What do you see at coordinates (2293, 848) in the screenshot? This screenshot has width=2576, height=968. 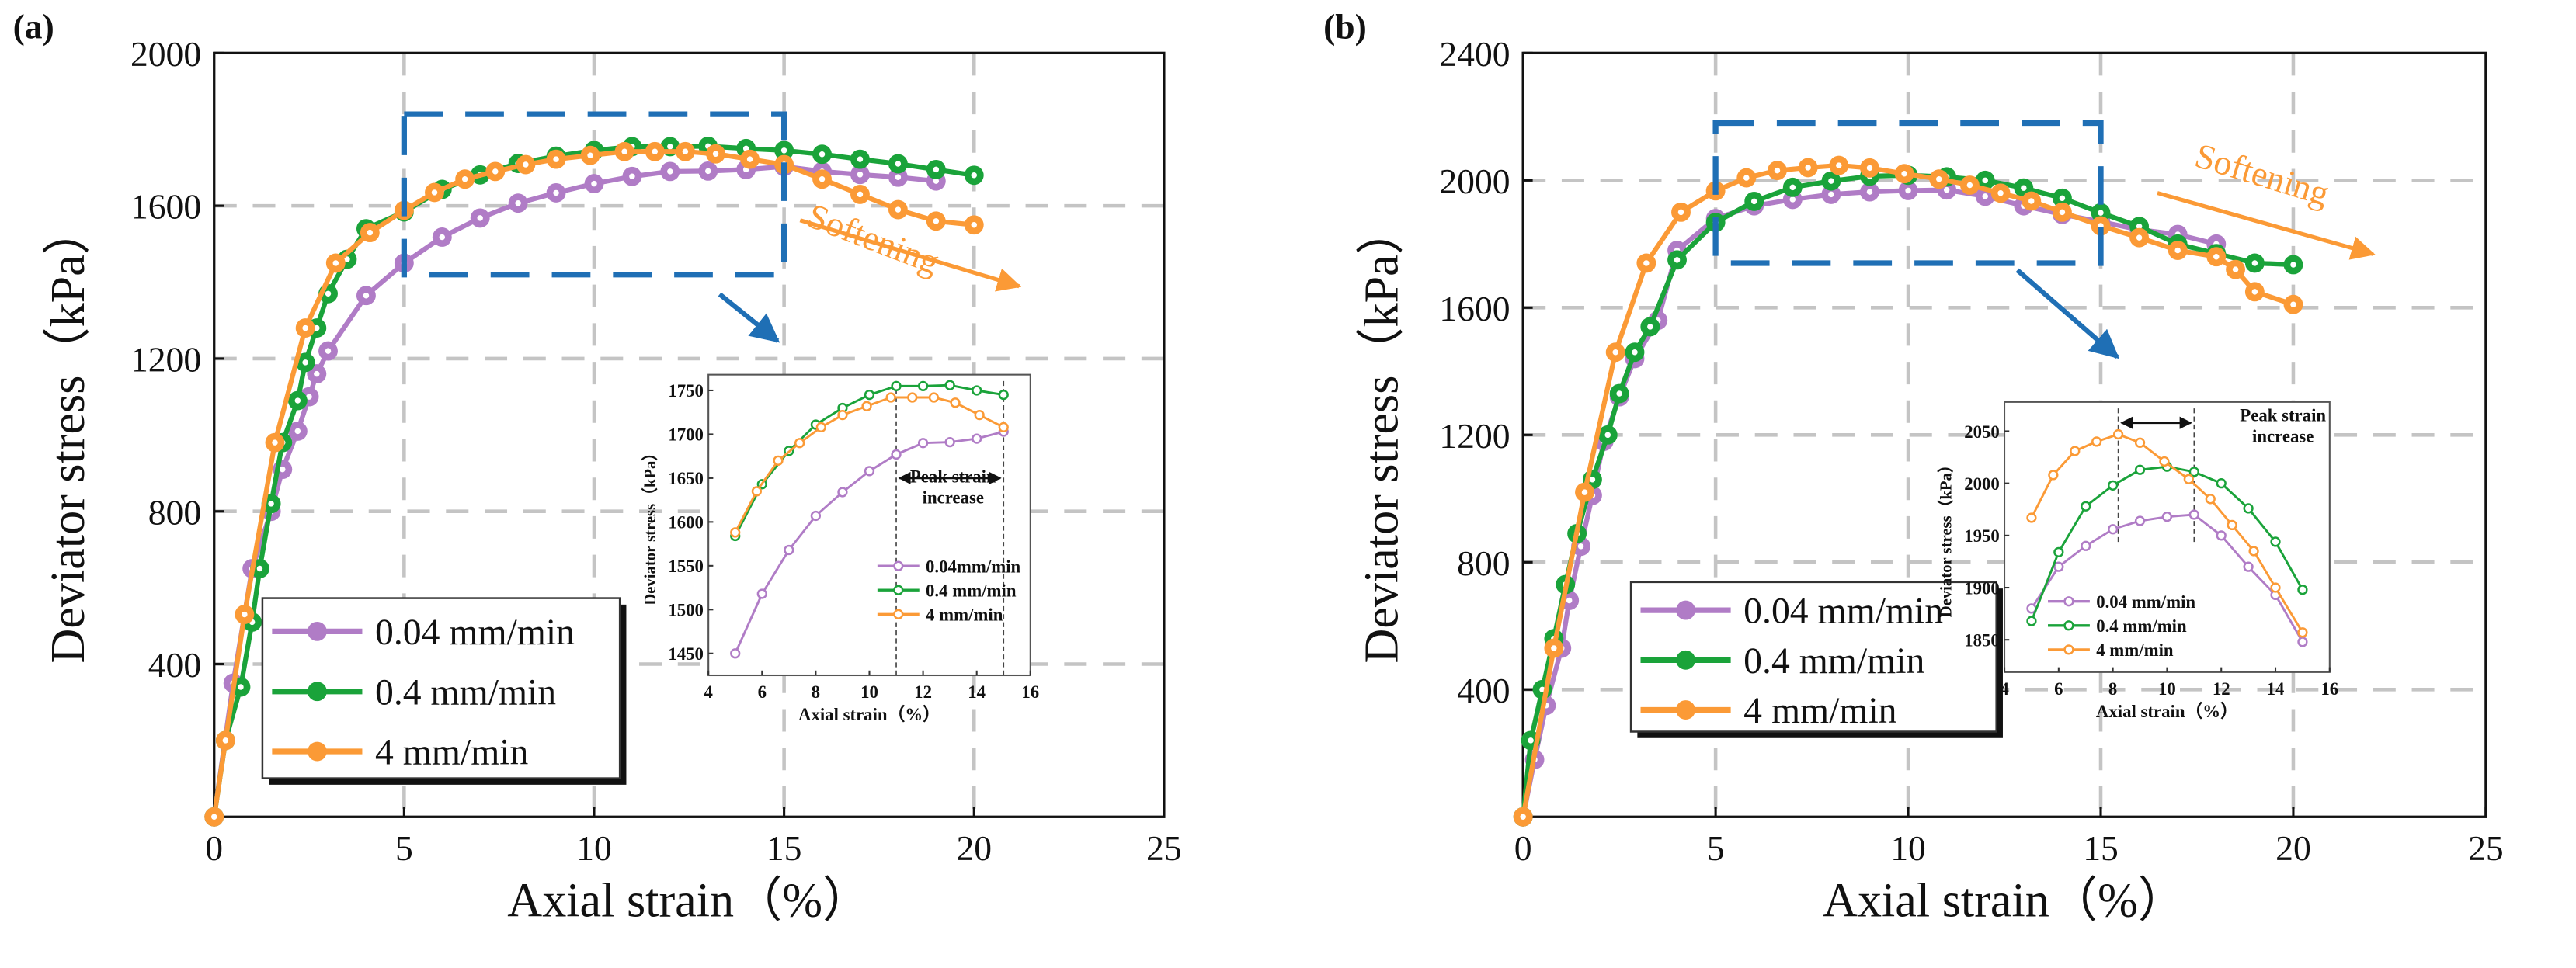 I see `x-tick-label: 20` at bounding box center [2293, 848].